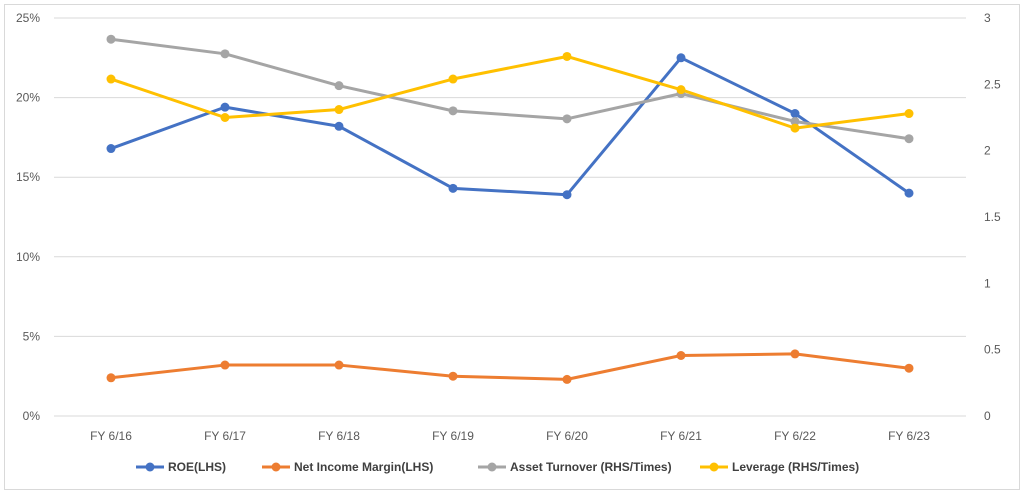 Image resolution: width=1026 pixels, height=496 pixels. Describe the element at coordinates (197, 467) in the screenshot. I see `legend-label: ROE(LHS)` at that location.